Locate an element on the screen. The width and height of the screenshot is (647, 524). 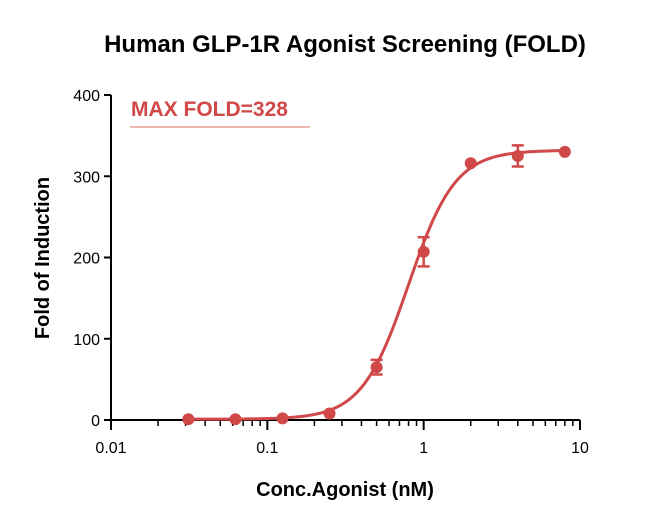
y-axis-title: Fold of Induction is located at coordinates (43, 258).